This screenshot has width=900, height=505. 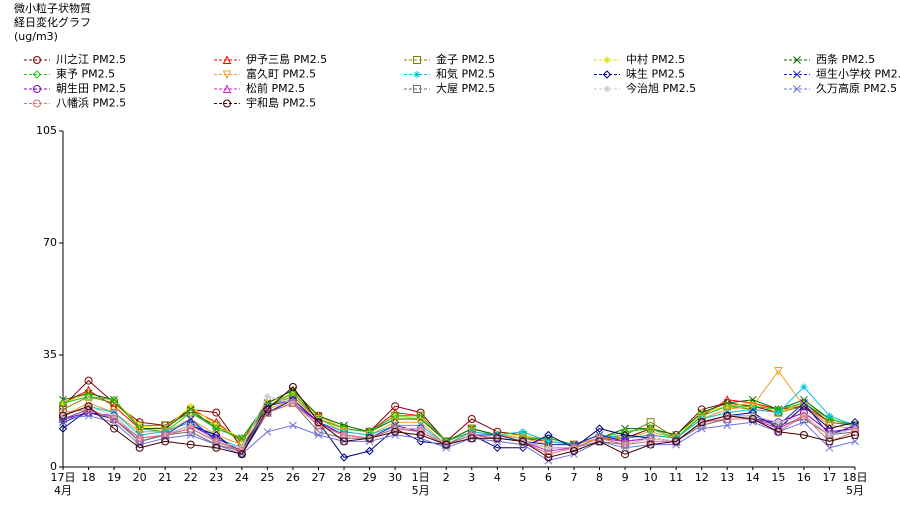 I want to click on x-tick-label: 18日, so click(x=855, y=477).